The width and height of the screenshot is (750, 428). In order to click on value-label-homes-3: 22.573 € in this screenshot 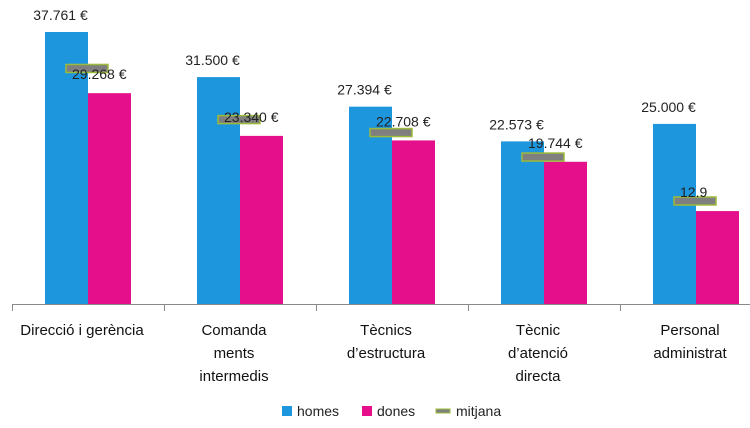, I will do `click(516, 124)`.